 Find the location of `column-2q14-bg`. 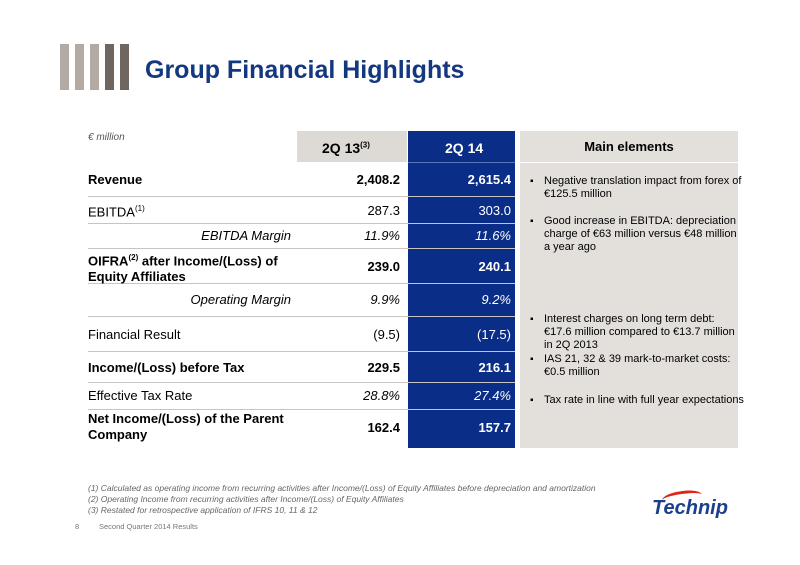

column-2q14-bg is located at coordinates (461, 289).